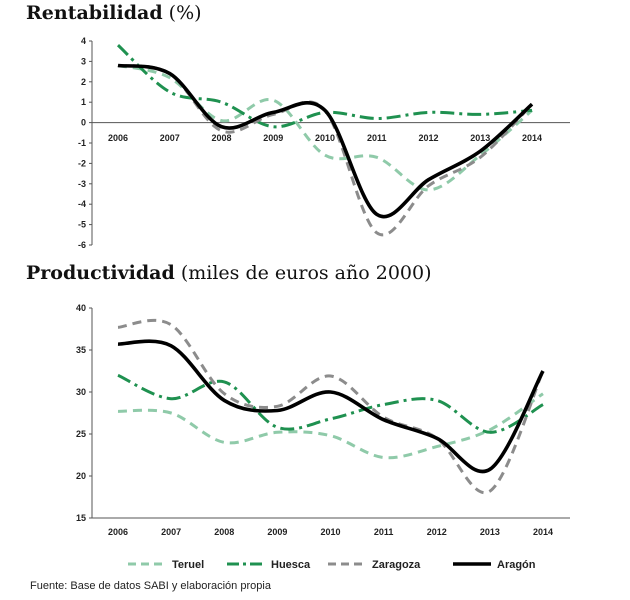 This screenshot has width=630, height=600. What do you see at coordinates (100, 273) in the screenshot?
I see `chart-title-text: Productividad` at bounding box center [100, 273].